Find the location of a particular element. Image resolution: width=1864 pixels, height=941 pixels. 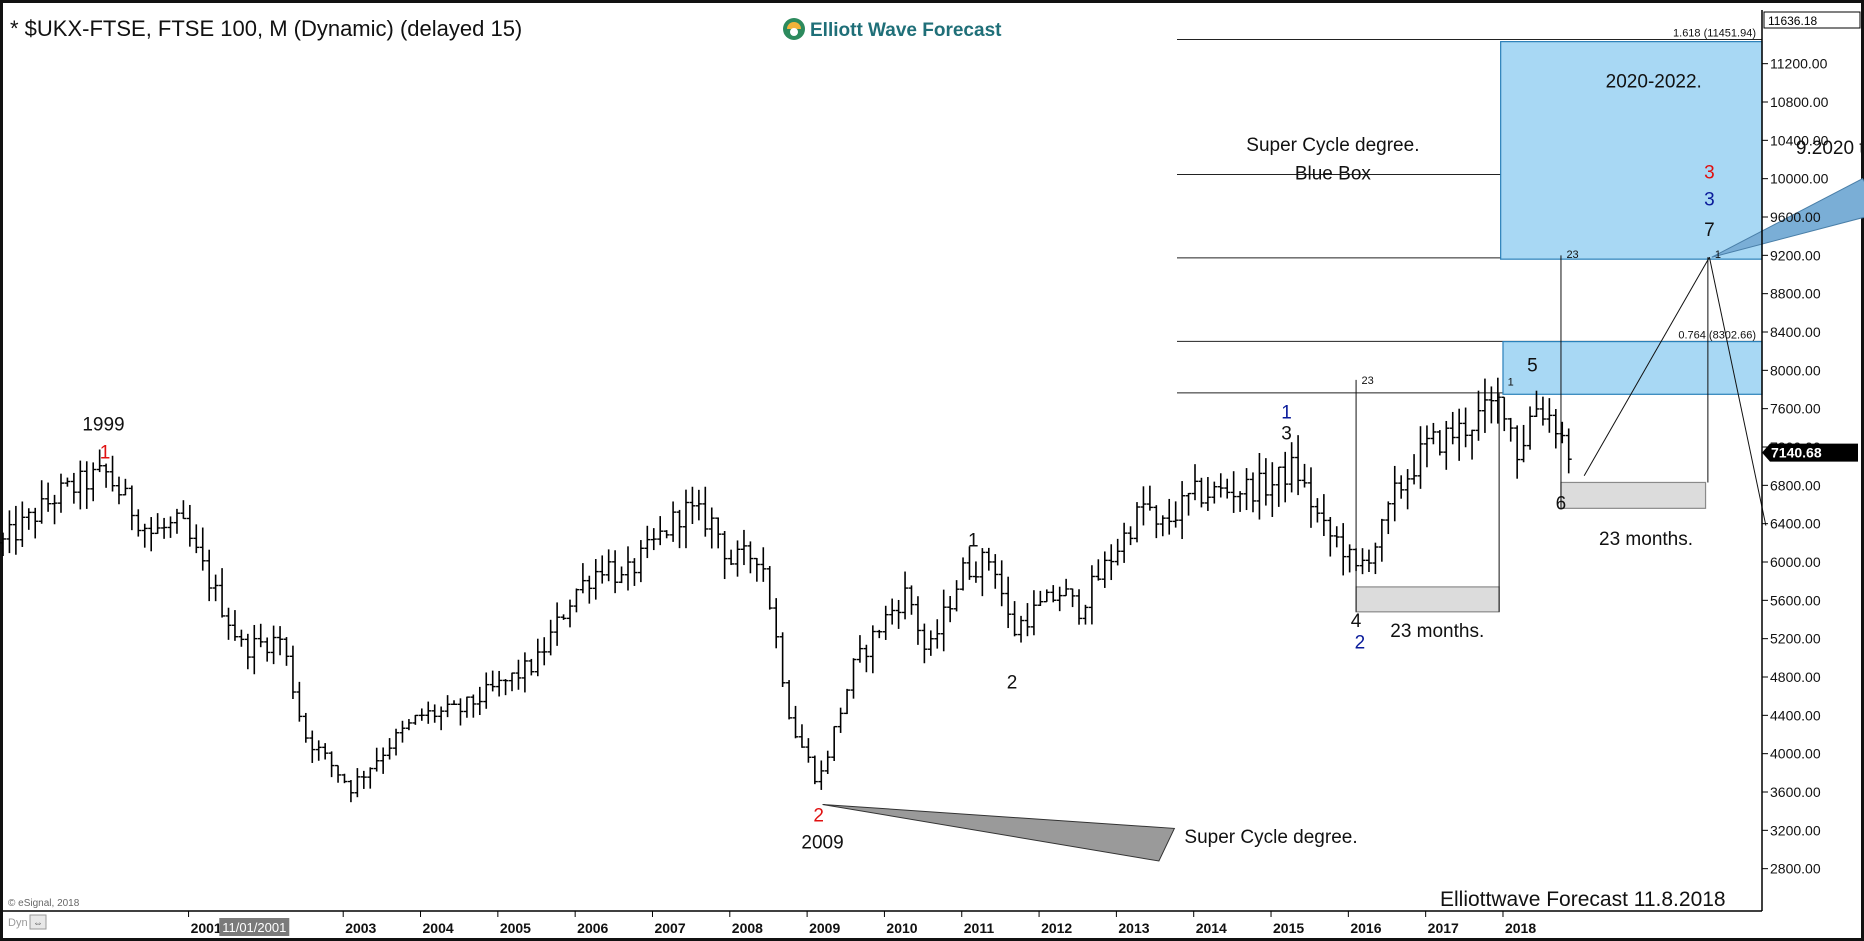

esignal-copyright: © eSignal, 2018 is located at coordinates (44, 903).